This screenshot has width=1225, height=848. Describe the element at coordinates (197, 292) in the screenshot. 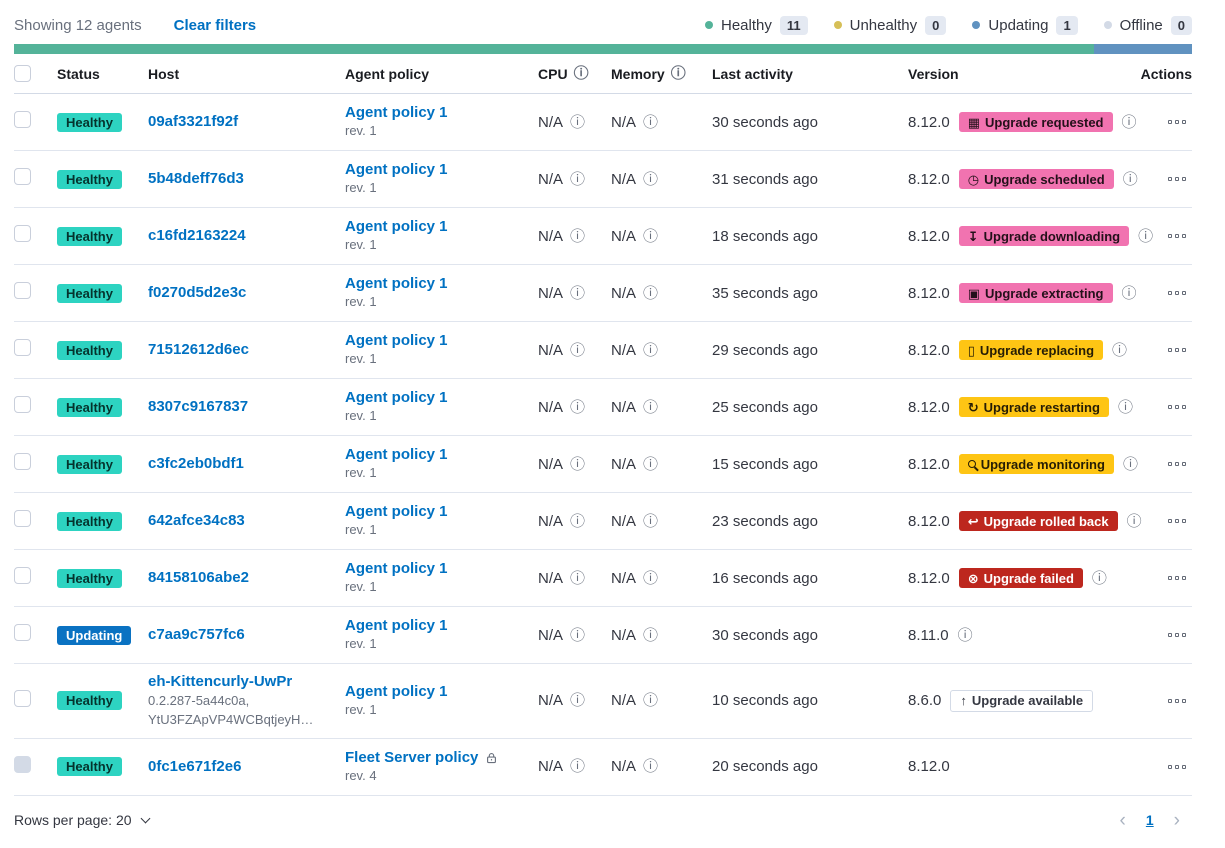

I see `host-link: f0270d5d2e3c` at that location.